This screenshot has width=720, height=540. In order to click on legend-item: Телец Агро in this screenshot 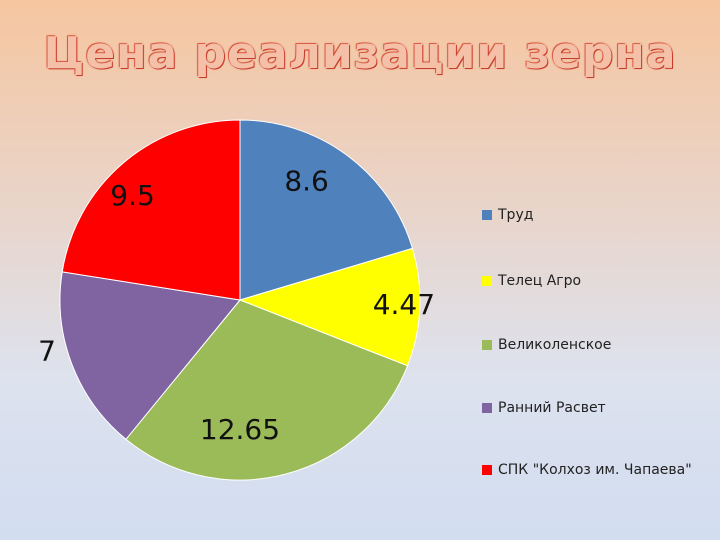, I will do `click(531, 281)`.